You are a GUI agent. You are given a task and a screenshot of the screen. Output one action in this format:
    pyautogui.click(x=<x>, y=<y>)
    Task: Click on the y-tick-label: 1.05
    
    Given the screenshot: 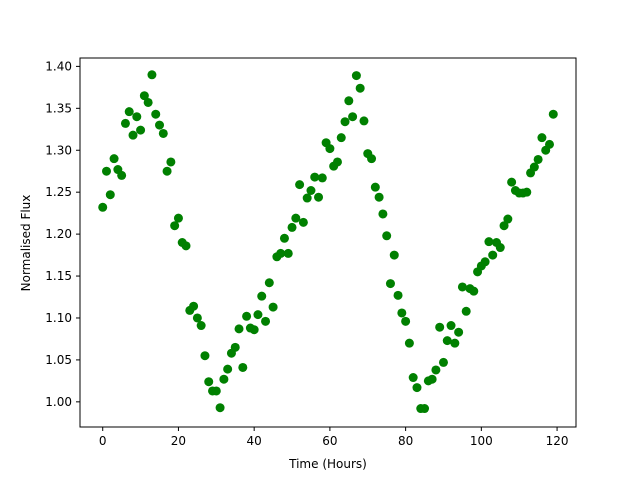 What is the action you would take?
    pyautogui.click(x=58, y=360)
    